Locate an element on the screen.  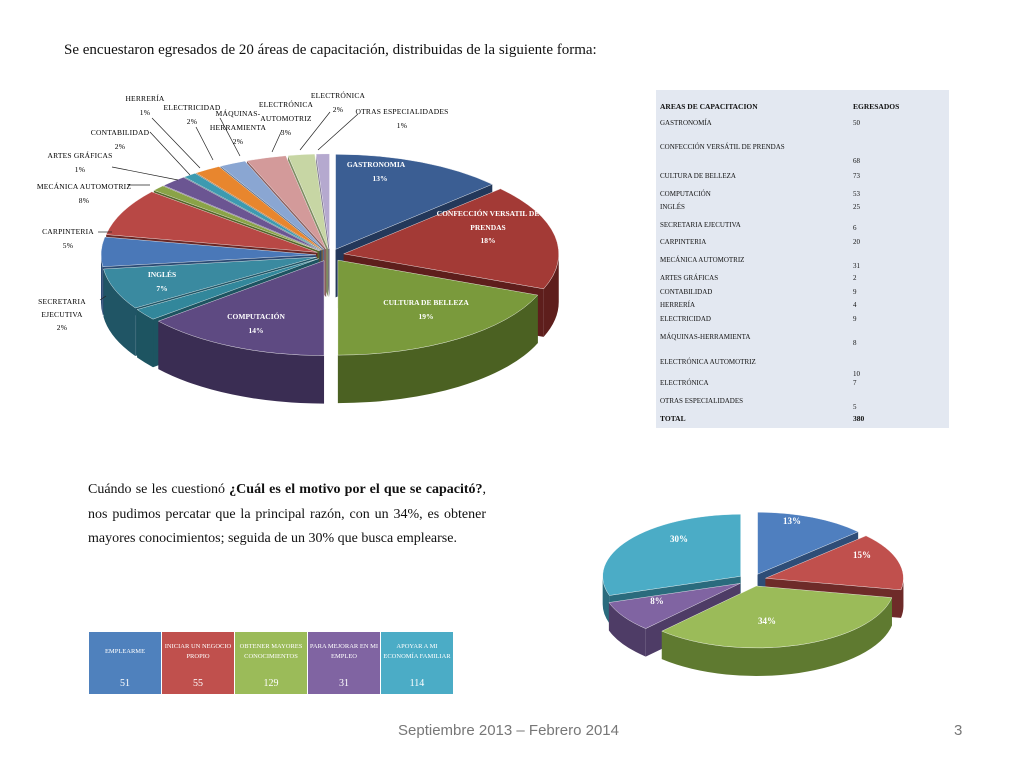
areas-slice-artes-graficas is located at coordinates (236, 218).